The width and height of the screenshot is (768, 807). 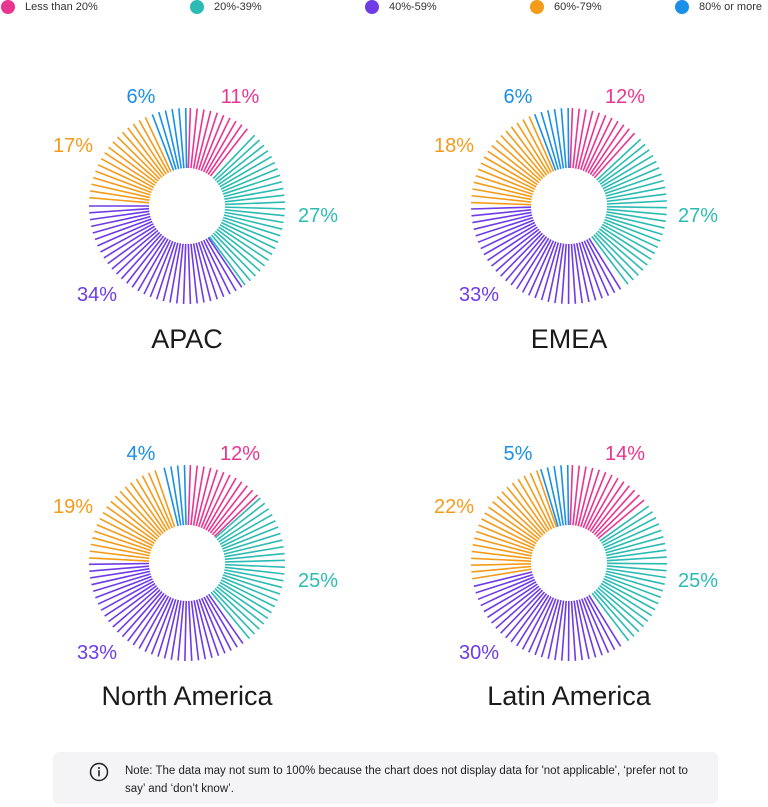 What do you see at coordinates (578, 7) in the screenshot?
I see `legend-label: 60%-79%` at bounding box center [578, 7].